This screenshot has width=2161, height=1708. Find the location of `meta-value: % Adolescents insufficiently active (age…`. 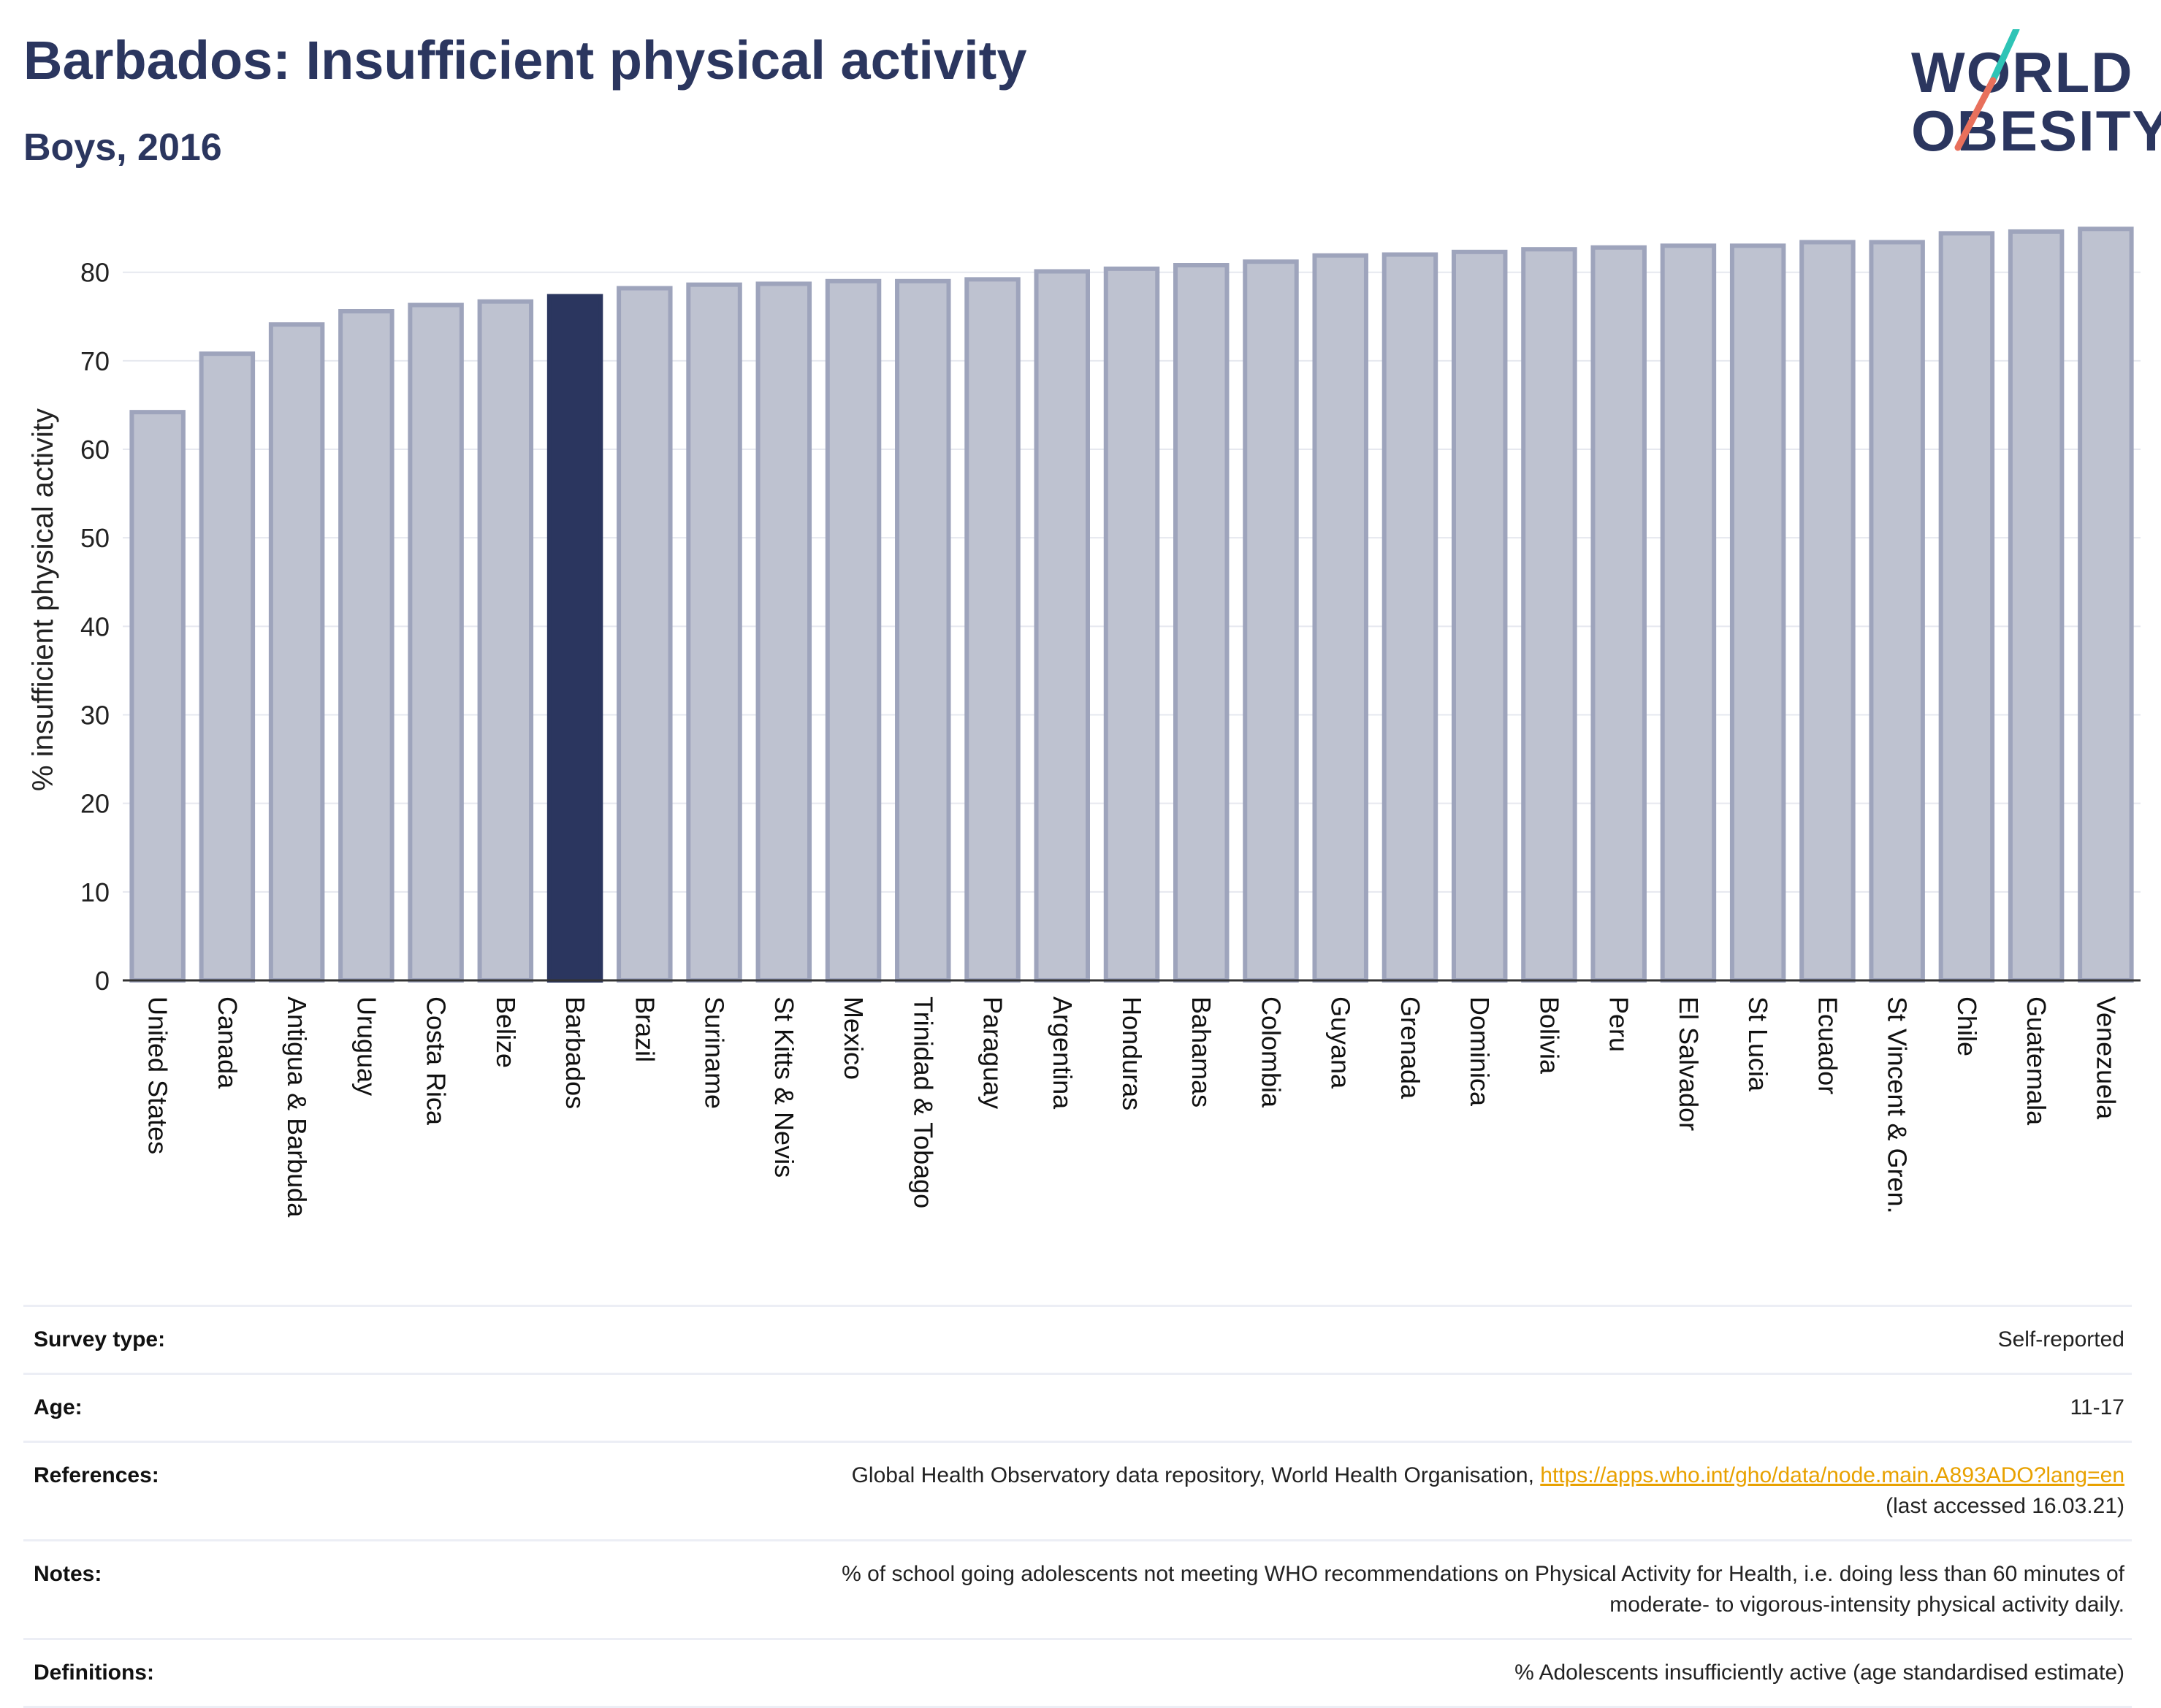

meta-value: % Adolescents insufficiently active (age… is located at coordinates (1819, 1673).